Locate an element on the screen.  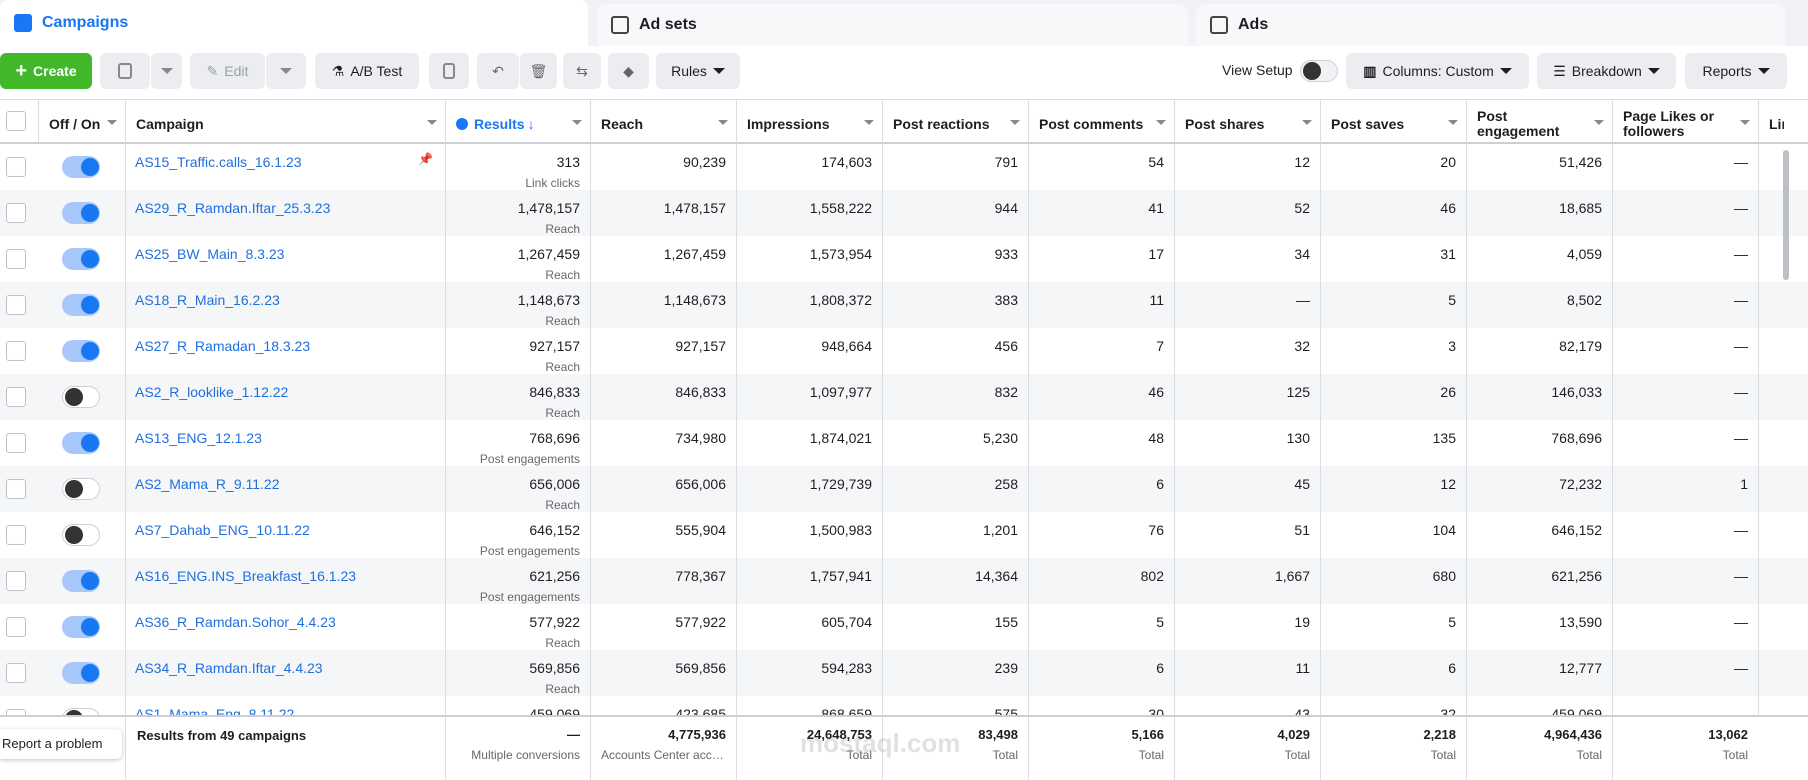
scrollbar is located at coordinates (1786, 215).